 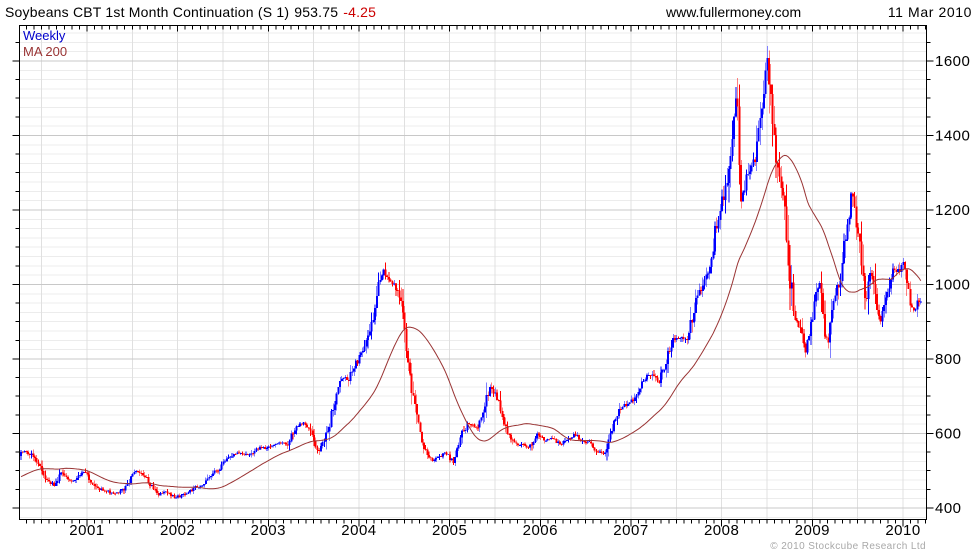 I want to click on svg-text: 600, so click(x=948, y=433).